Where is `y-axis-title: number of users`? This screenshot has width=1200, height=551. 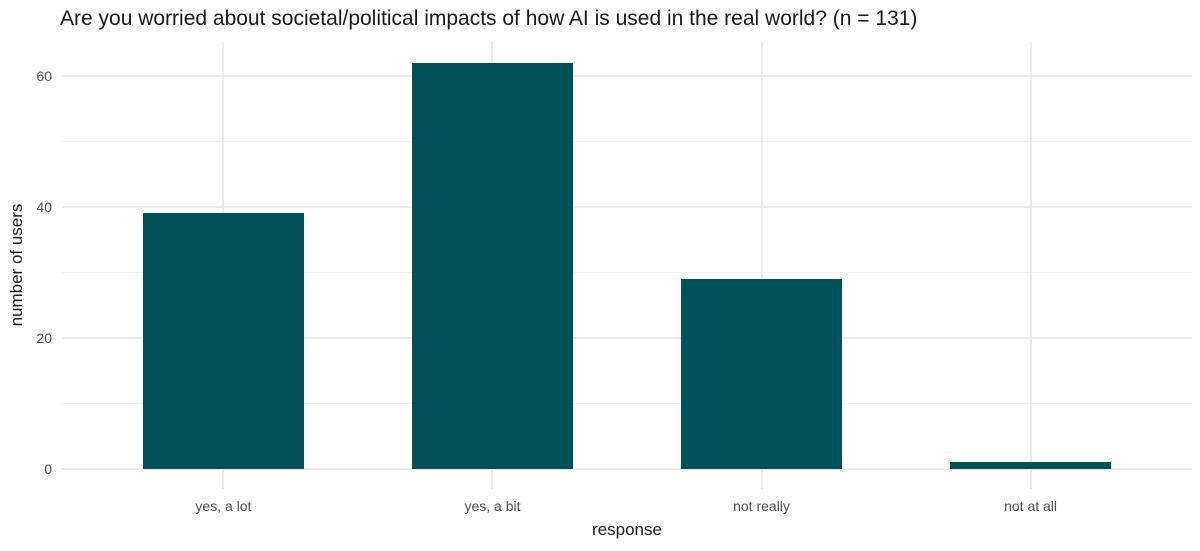 y-axis-title: number of users is located at coordinates (16, 265).